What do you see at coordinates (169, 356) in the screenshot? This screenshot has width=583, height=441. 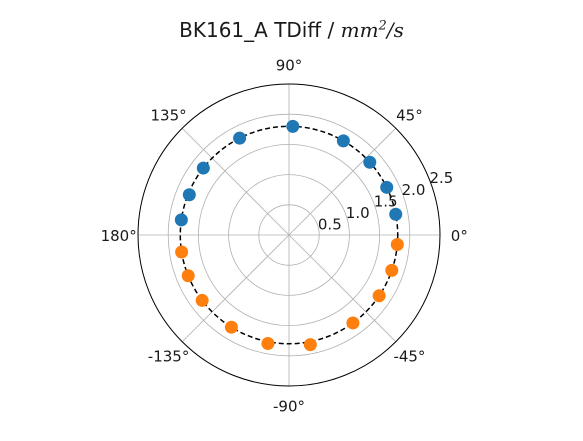 I see `angle-tick-label-5: -135°` at bounding box center [169, 356].